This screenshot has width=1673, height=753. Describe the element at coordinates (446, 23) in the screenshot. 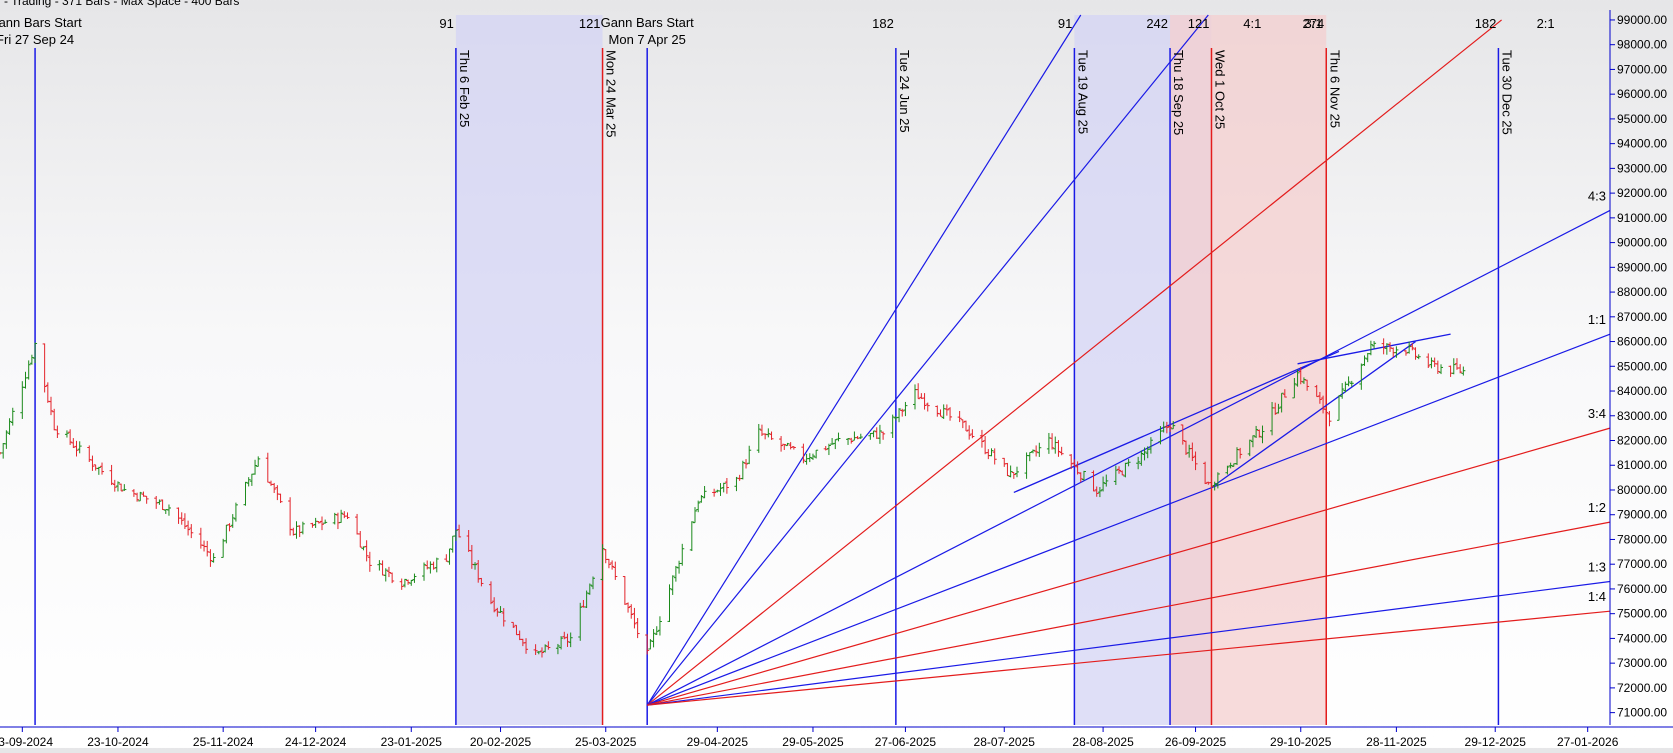

I see `time-marker-count-0: 91` at that location.